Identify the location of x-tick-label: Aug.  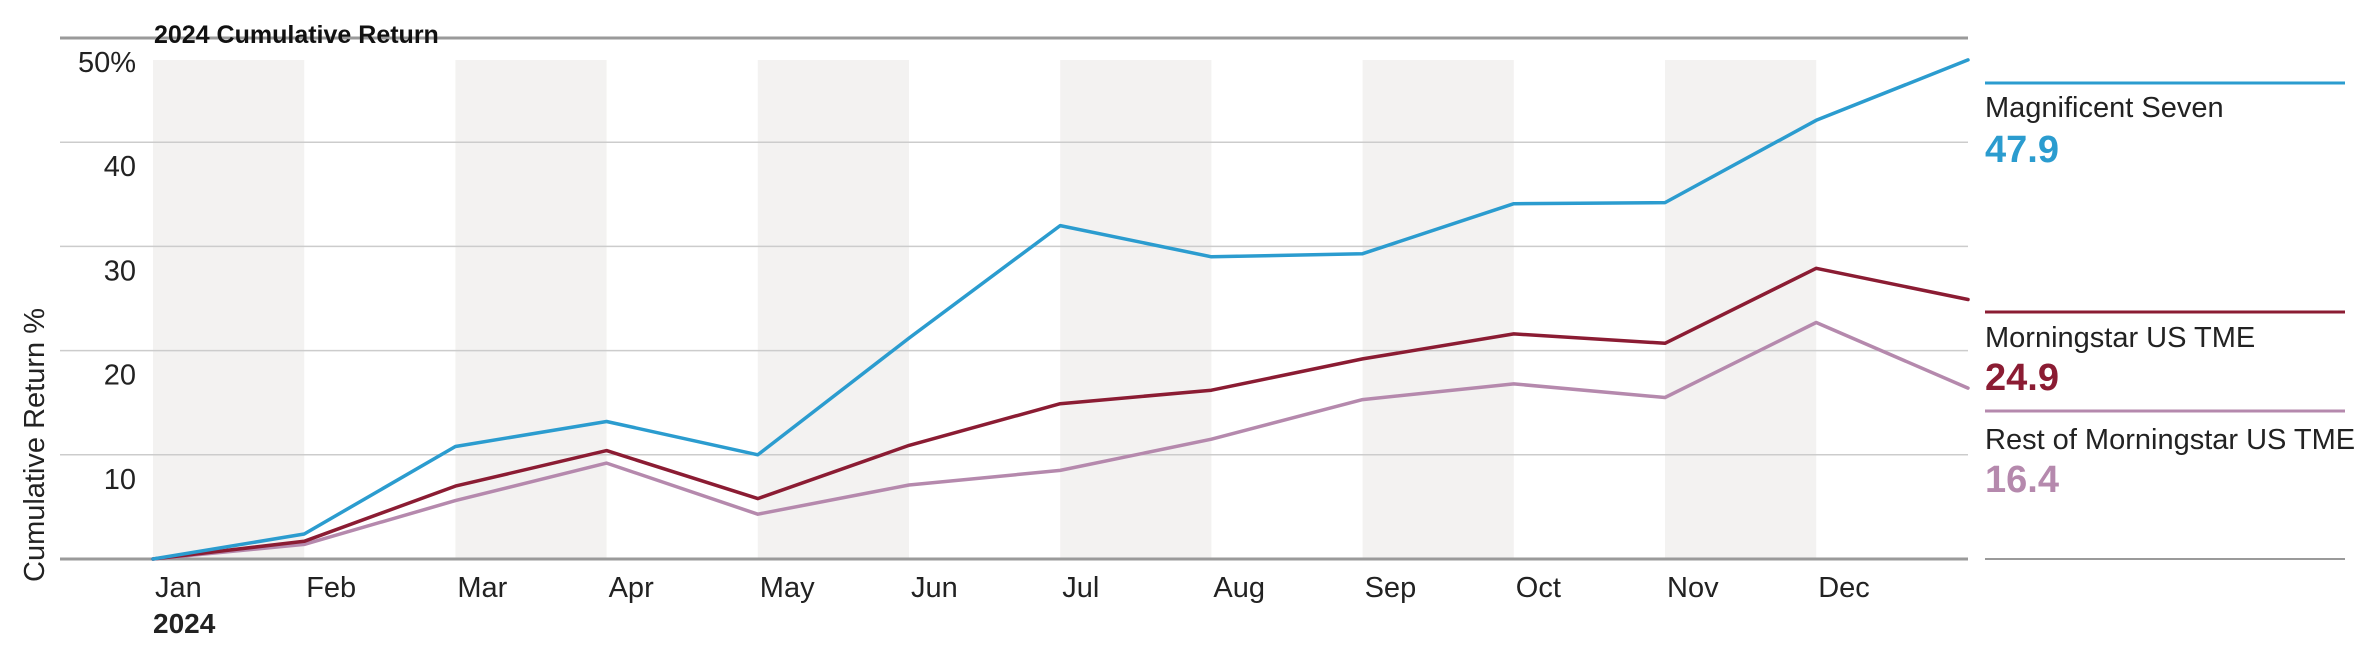
(1239, 588).